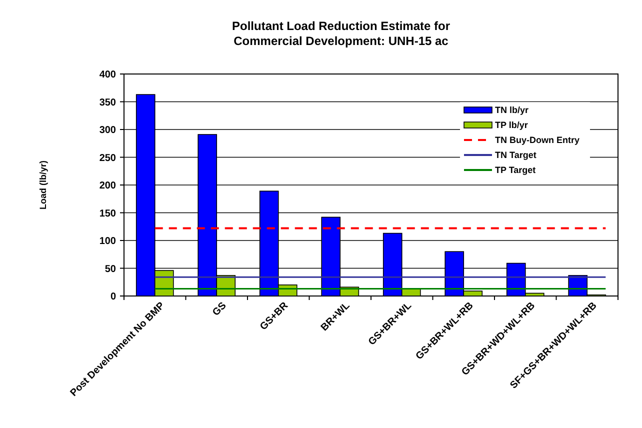  I want to click on y-tick-label: 300, so click(107, 130).